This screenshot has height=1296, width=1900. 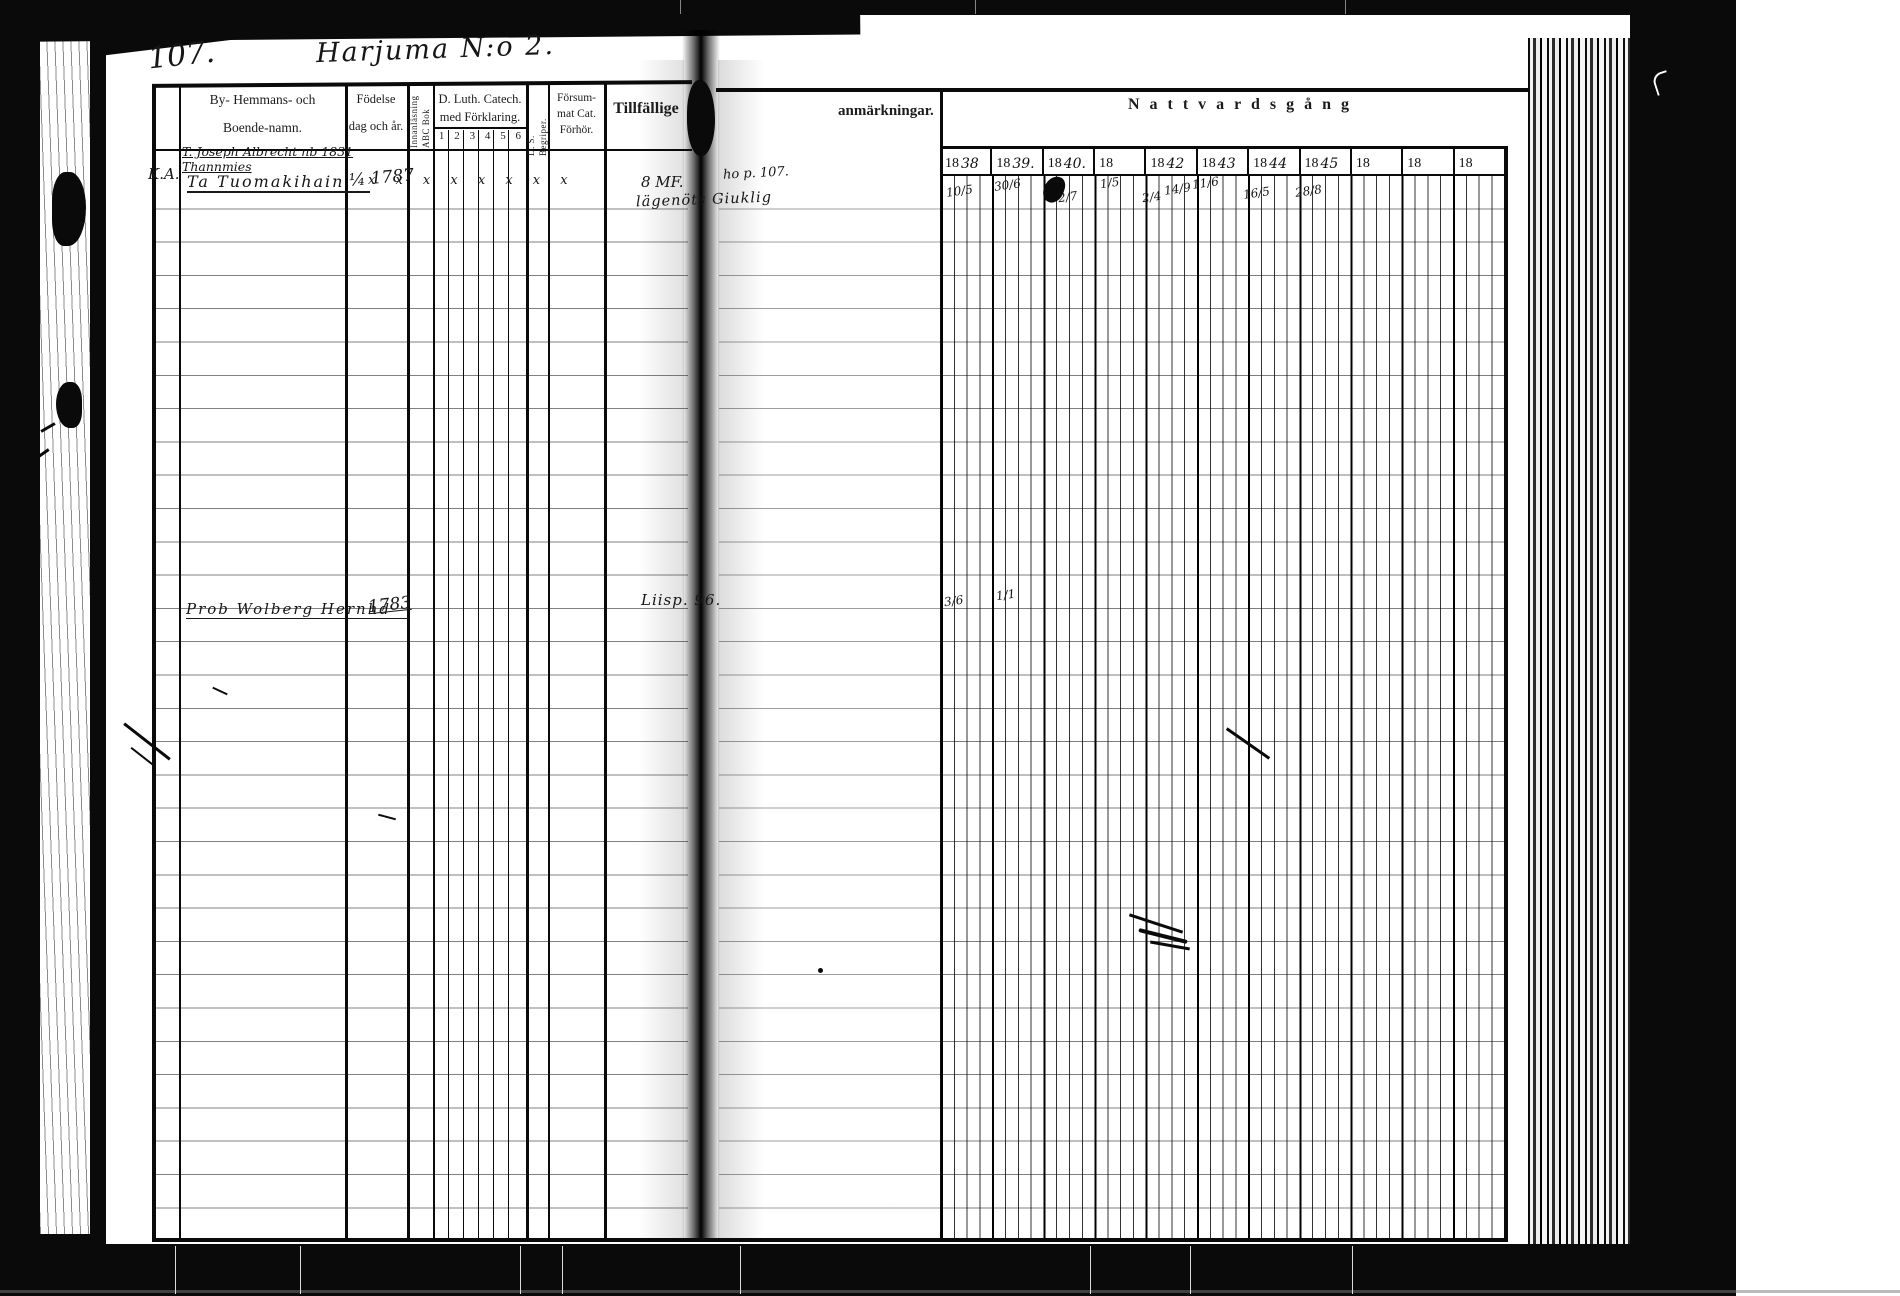 I want to click on year-cell: 18 43, so click(x=1224, y=161).